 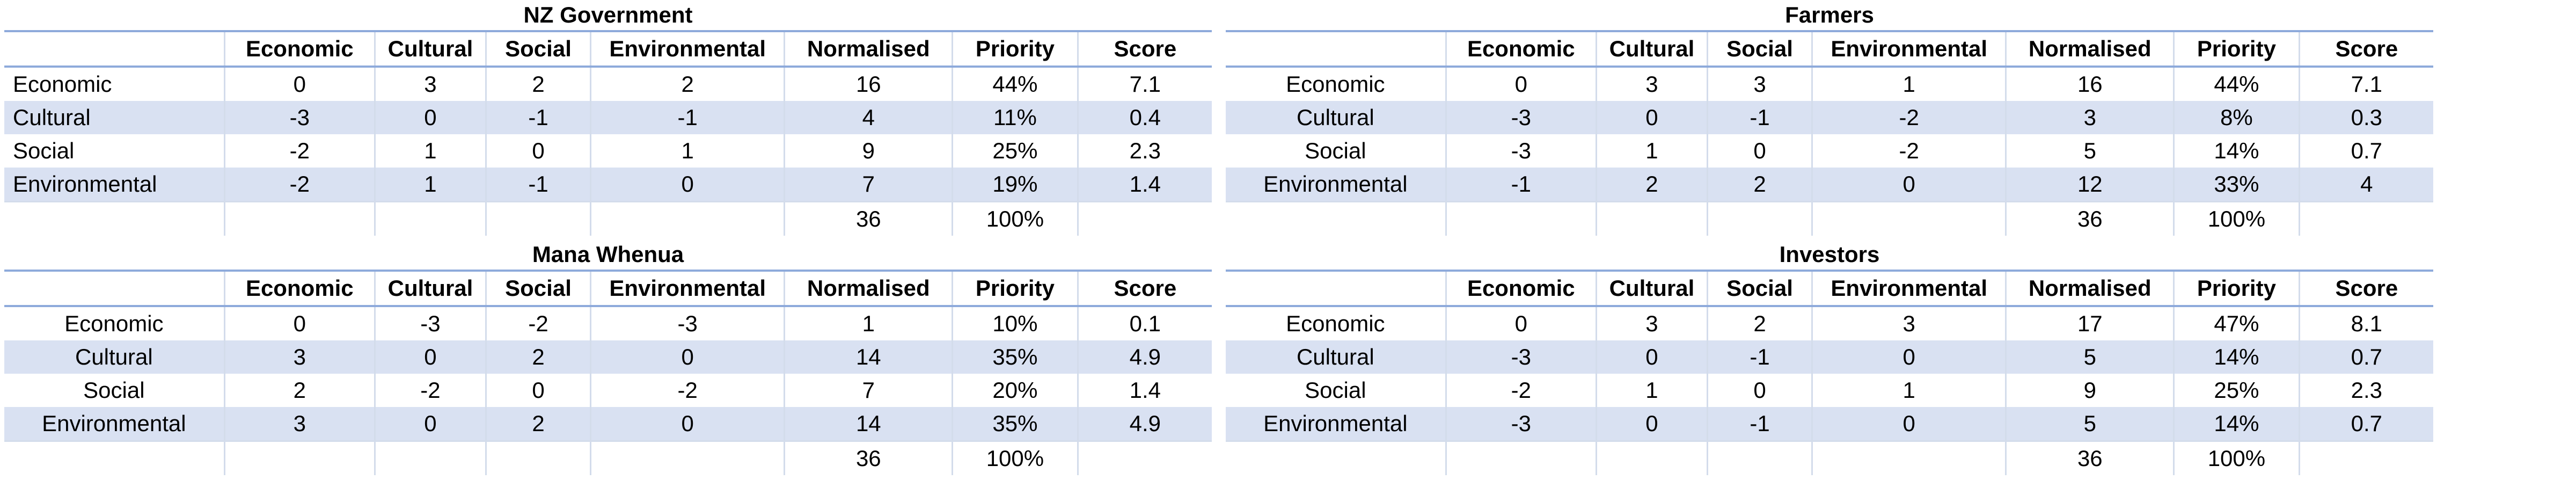 What do you see at coordinates (1015, 424) in the screenshot?
I see `table-cell: 35%` at bounding box center [1015, 424].